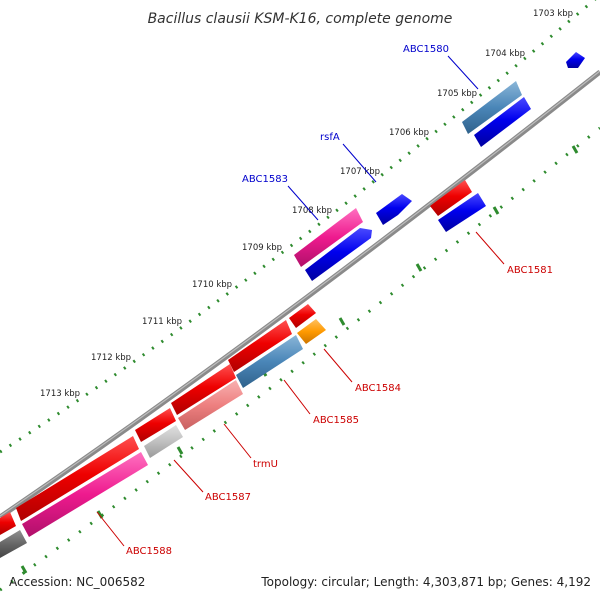 The width and height of the screenshot is (600, 600). What do you see at coordinates (312, 211) in the screenshot?
I see `tick-label-1708: 1708 kbp` at bounding box center [312, 211].